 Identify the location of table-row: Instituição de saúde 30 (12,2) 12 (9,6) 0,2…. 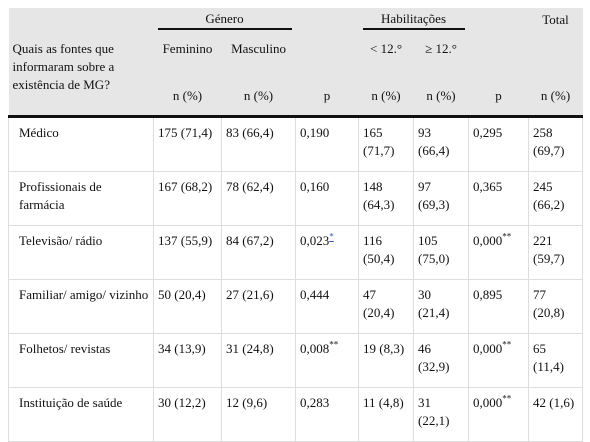
(296, 414).